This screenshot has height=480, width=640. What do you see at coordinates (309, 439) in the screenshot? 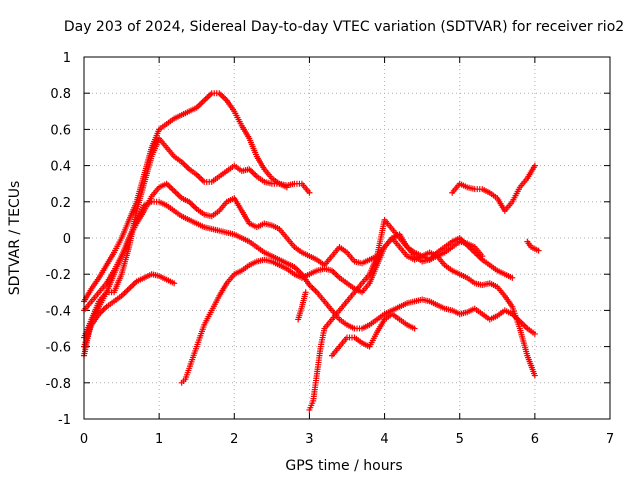
I see `x-tick-label: 3` at bounding box center [309, 439].